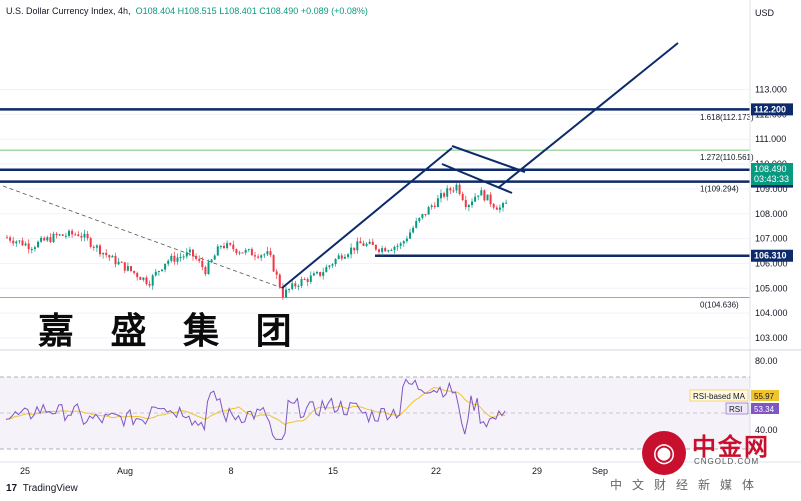  What do you see at coordinates (771, 90) in the screenshot?
I see `price-tick-label: 113.000` at bounding box center [771, 90].